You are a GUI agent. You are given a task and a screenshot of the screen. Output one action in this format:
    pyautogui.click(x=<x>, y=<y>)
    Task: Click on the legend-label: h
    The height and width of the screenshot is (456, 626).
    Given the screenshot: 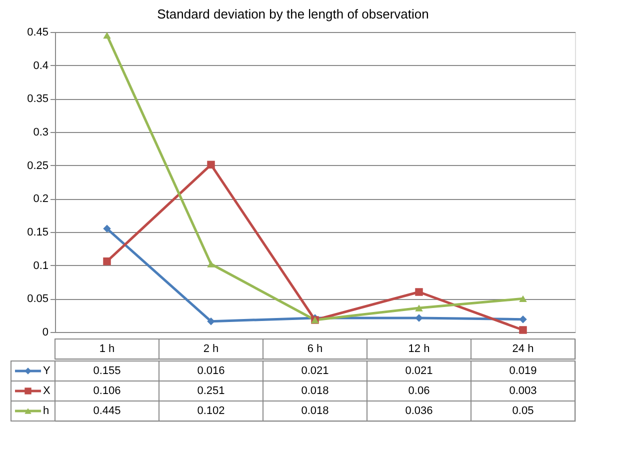 What is the action you would take?
    pyautogui.click(x=46, y=411)
    